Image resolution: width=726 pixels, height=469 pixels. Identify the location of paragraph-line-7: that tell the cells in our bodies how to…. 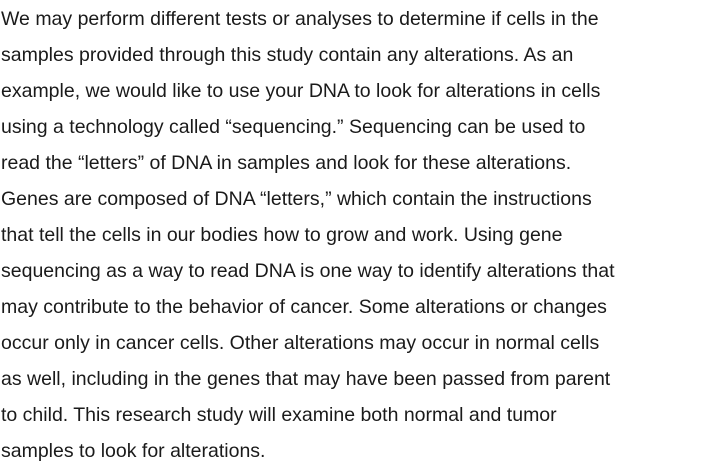
(282, 235).